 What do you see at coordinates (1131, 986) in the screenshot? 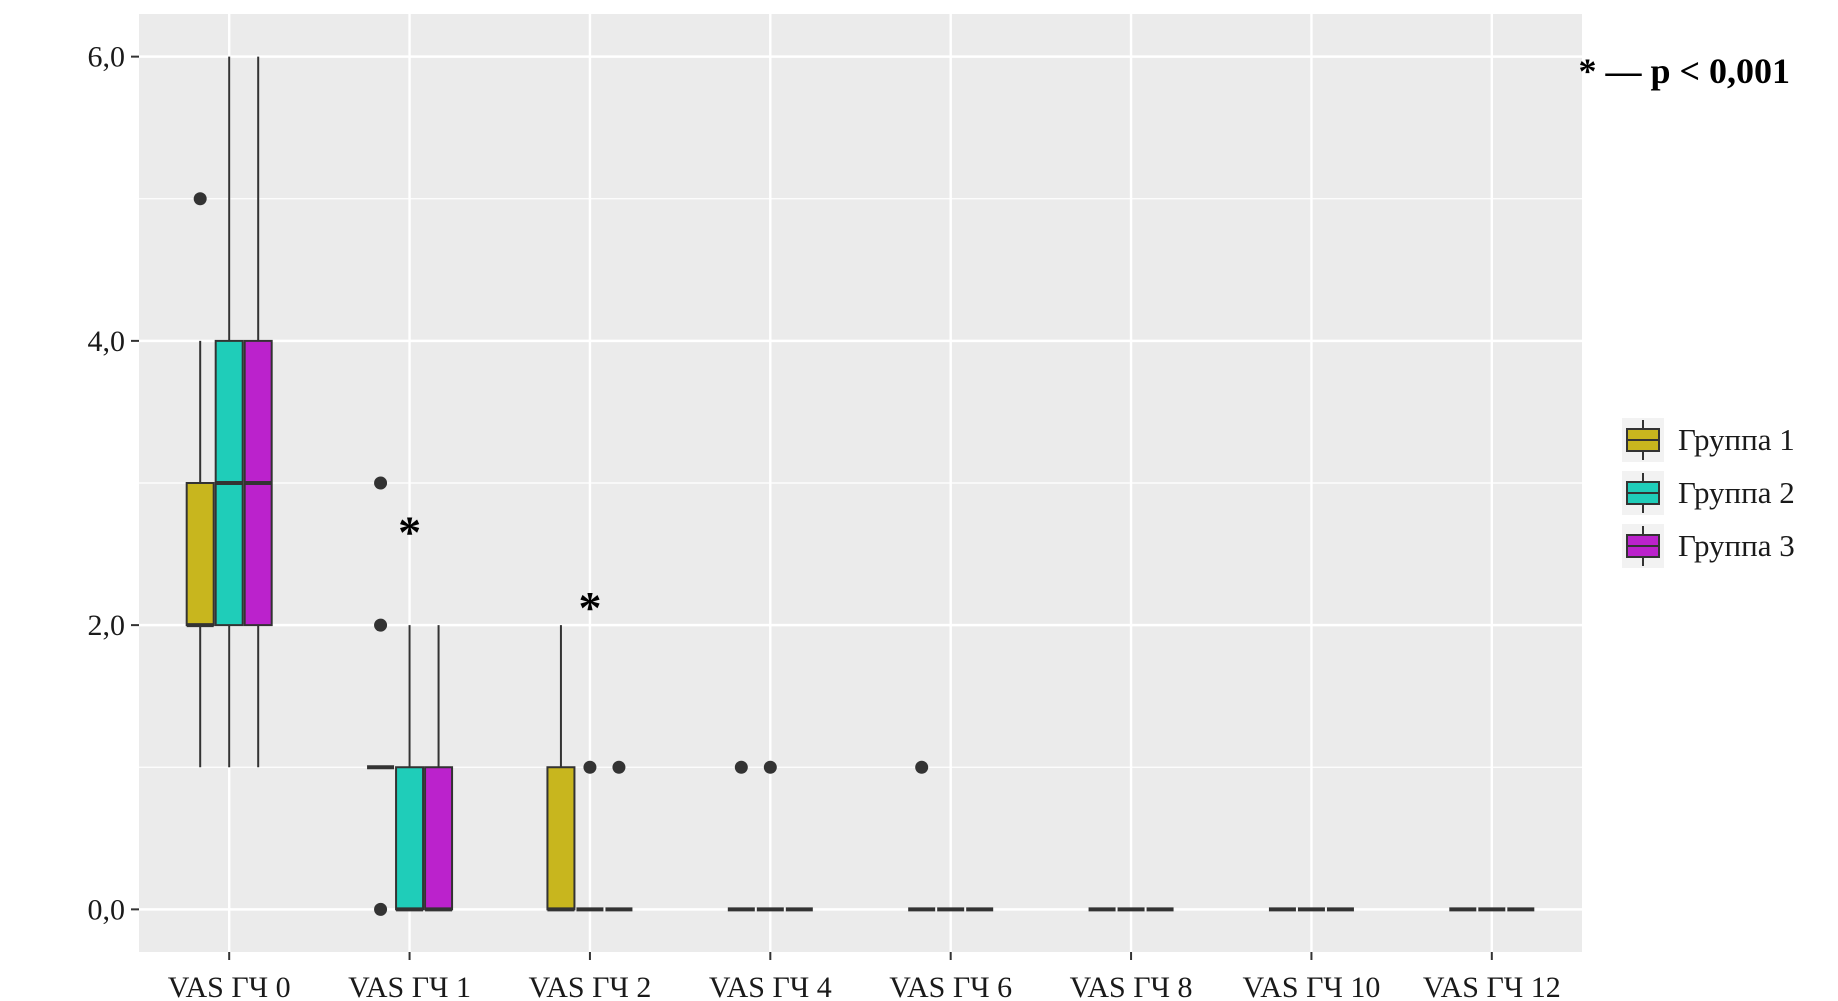
I see `x-tick-label: VAS ГЧ 8` at bounding box center [1131, 986].